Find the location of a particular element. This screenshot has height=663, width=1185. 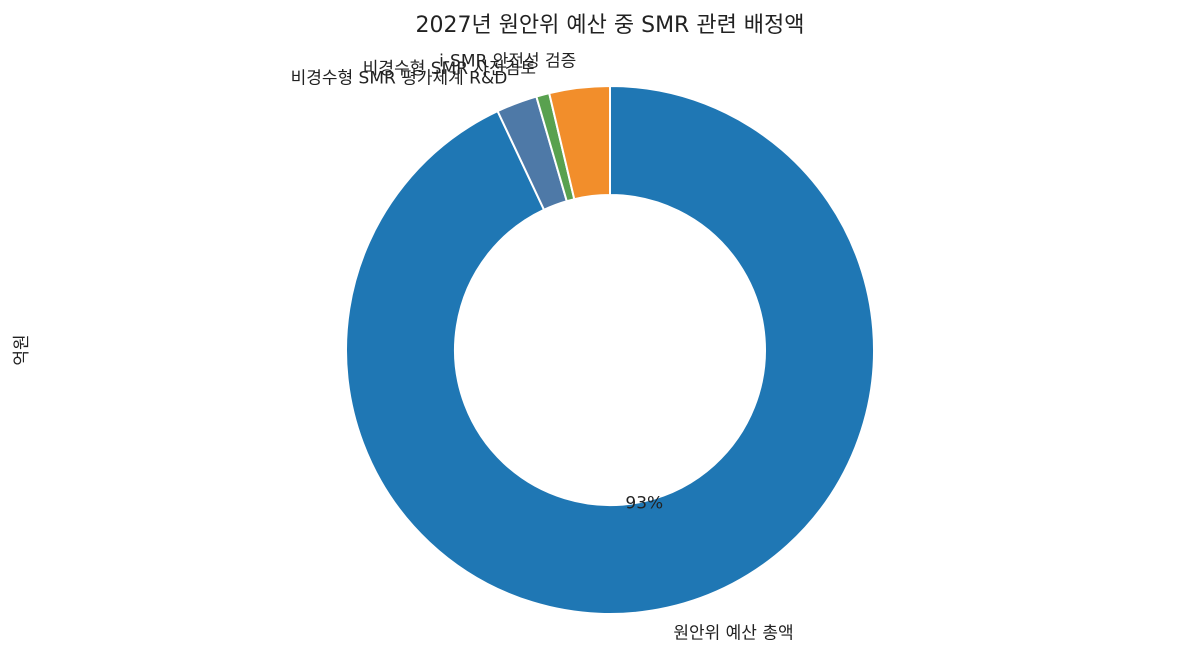

slice-label: 비경수형 SMR 사전검토 is located at coordinates (449, 69).